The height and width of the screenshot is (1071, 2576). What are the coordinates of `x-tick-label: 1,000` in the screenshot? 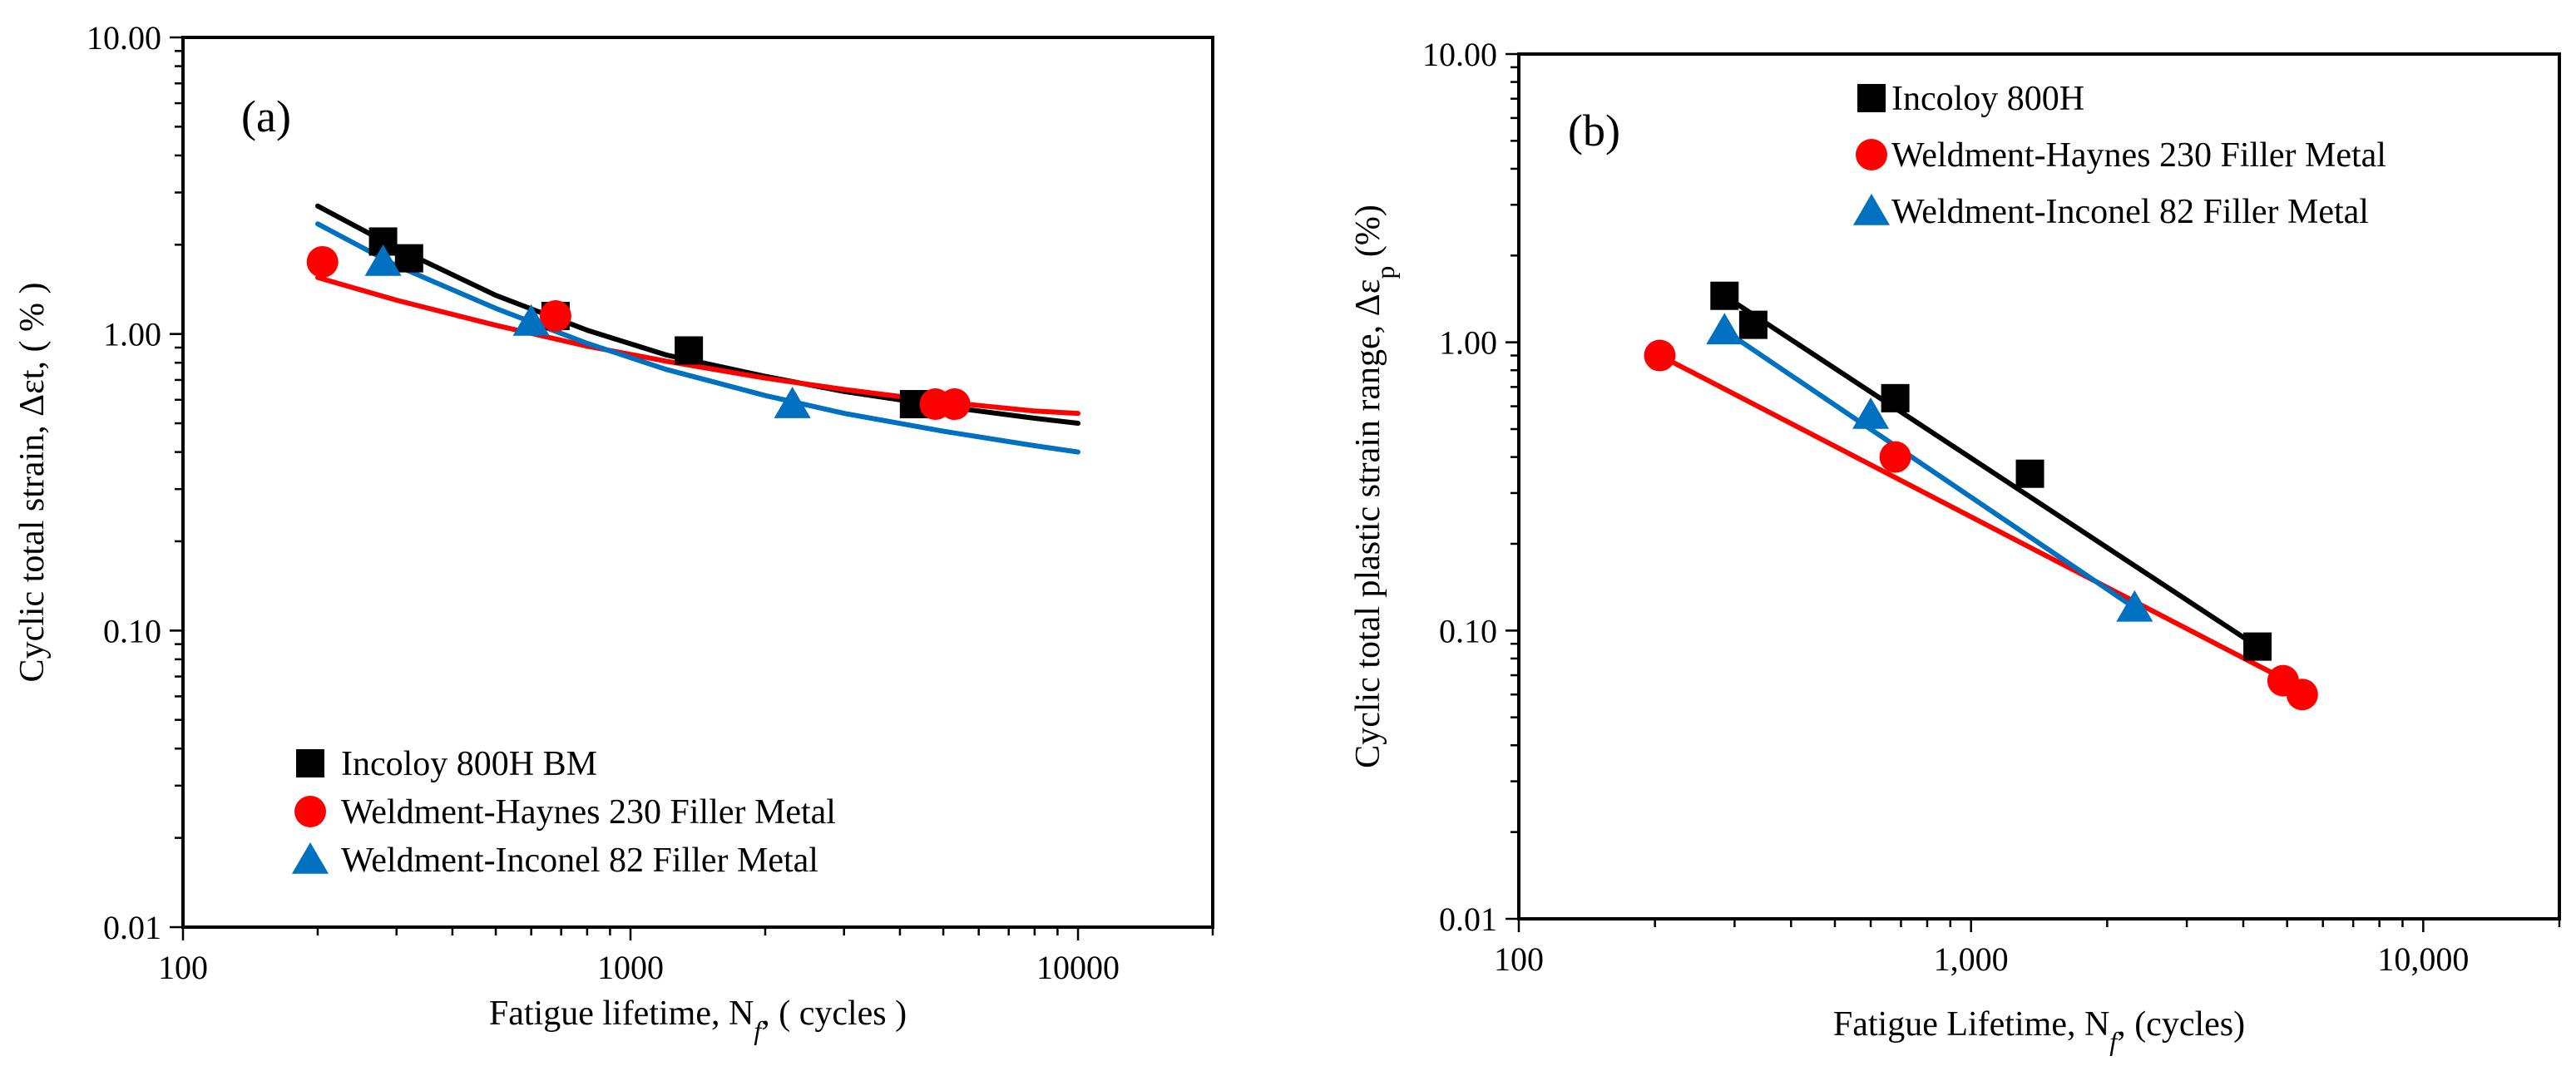 It's located at (1971, 959).